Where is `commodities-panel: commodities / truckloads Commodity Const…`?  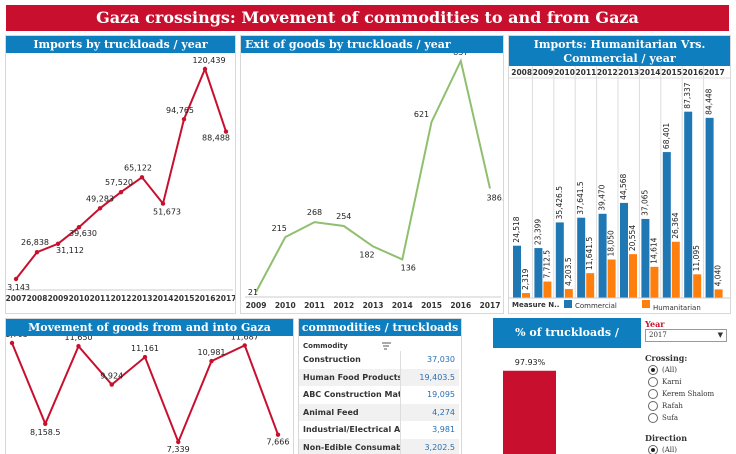
commodities-panel: commodities / truckloads Commodity Const… is located at coordinates (380, 386).